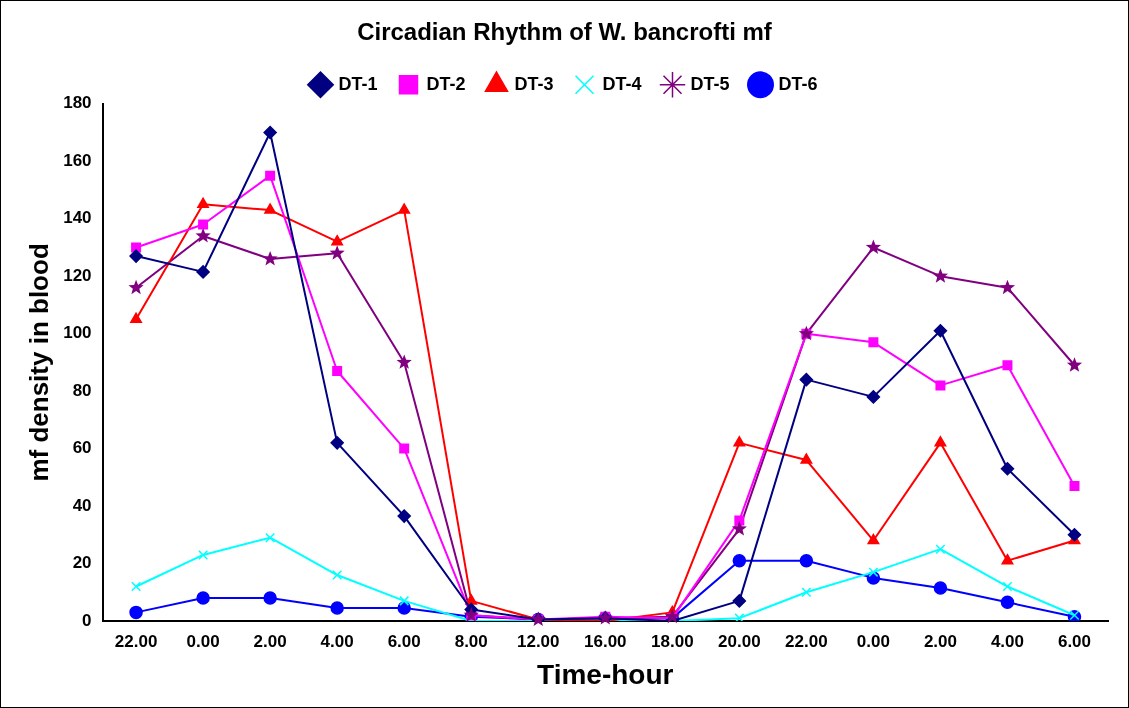 This screenshot has height=708, width=1129. Describe the element at coordinates (38, 362) in the screenshot. I see `y-axis-title: mf density in blood` at that location.